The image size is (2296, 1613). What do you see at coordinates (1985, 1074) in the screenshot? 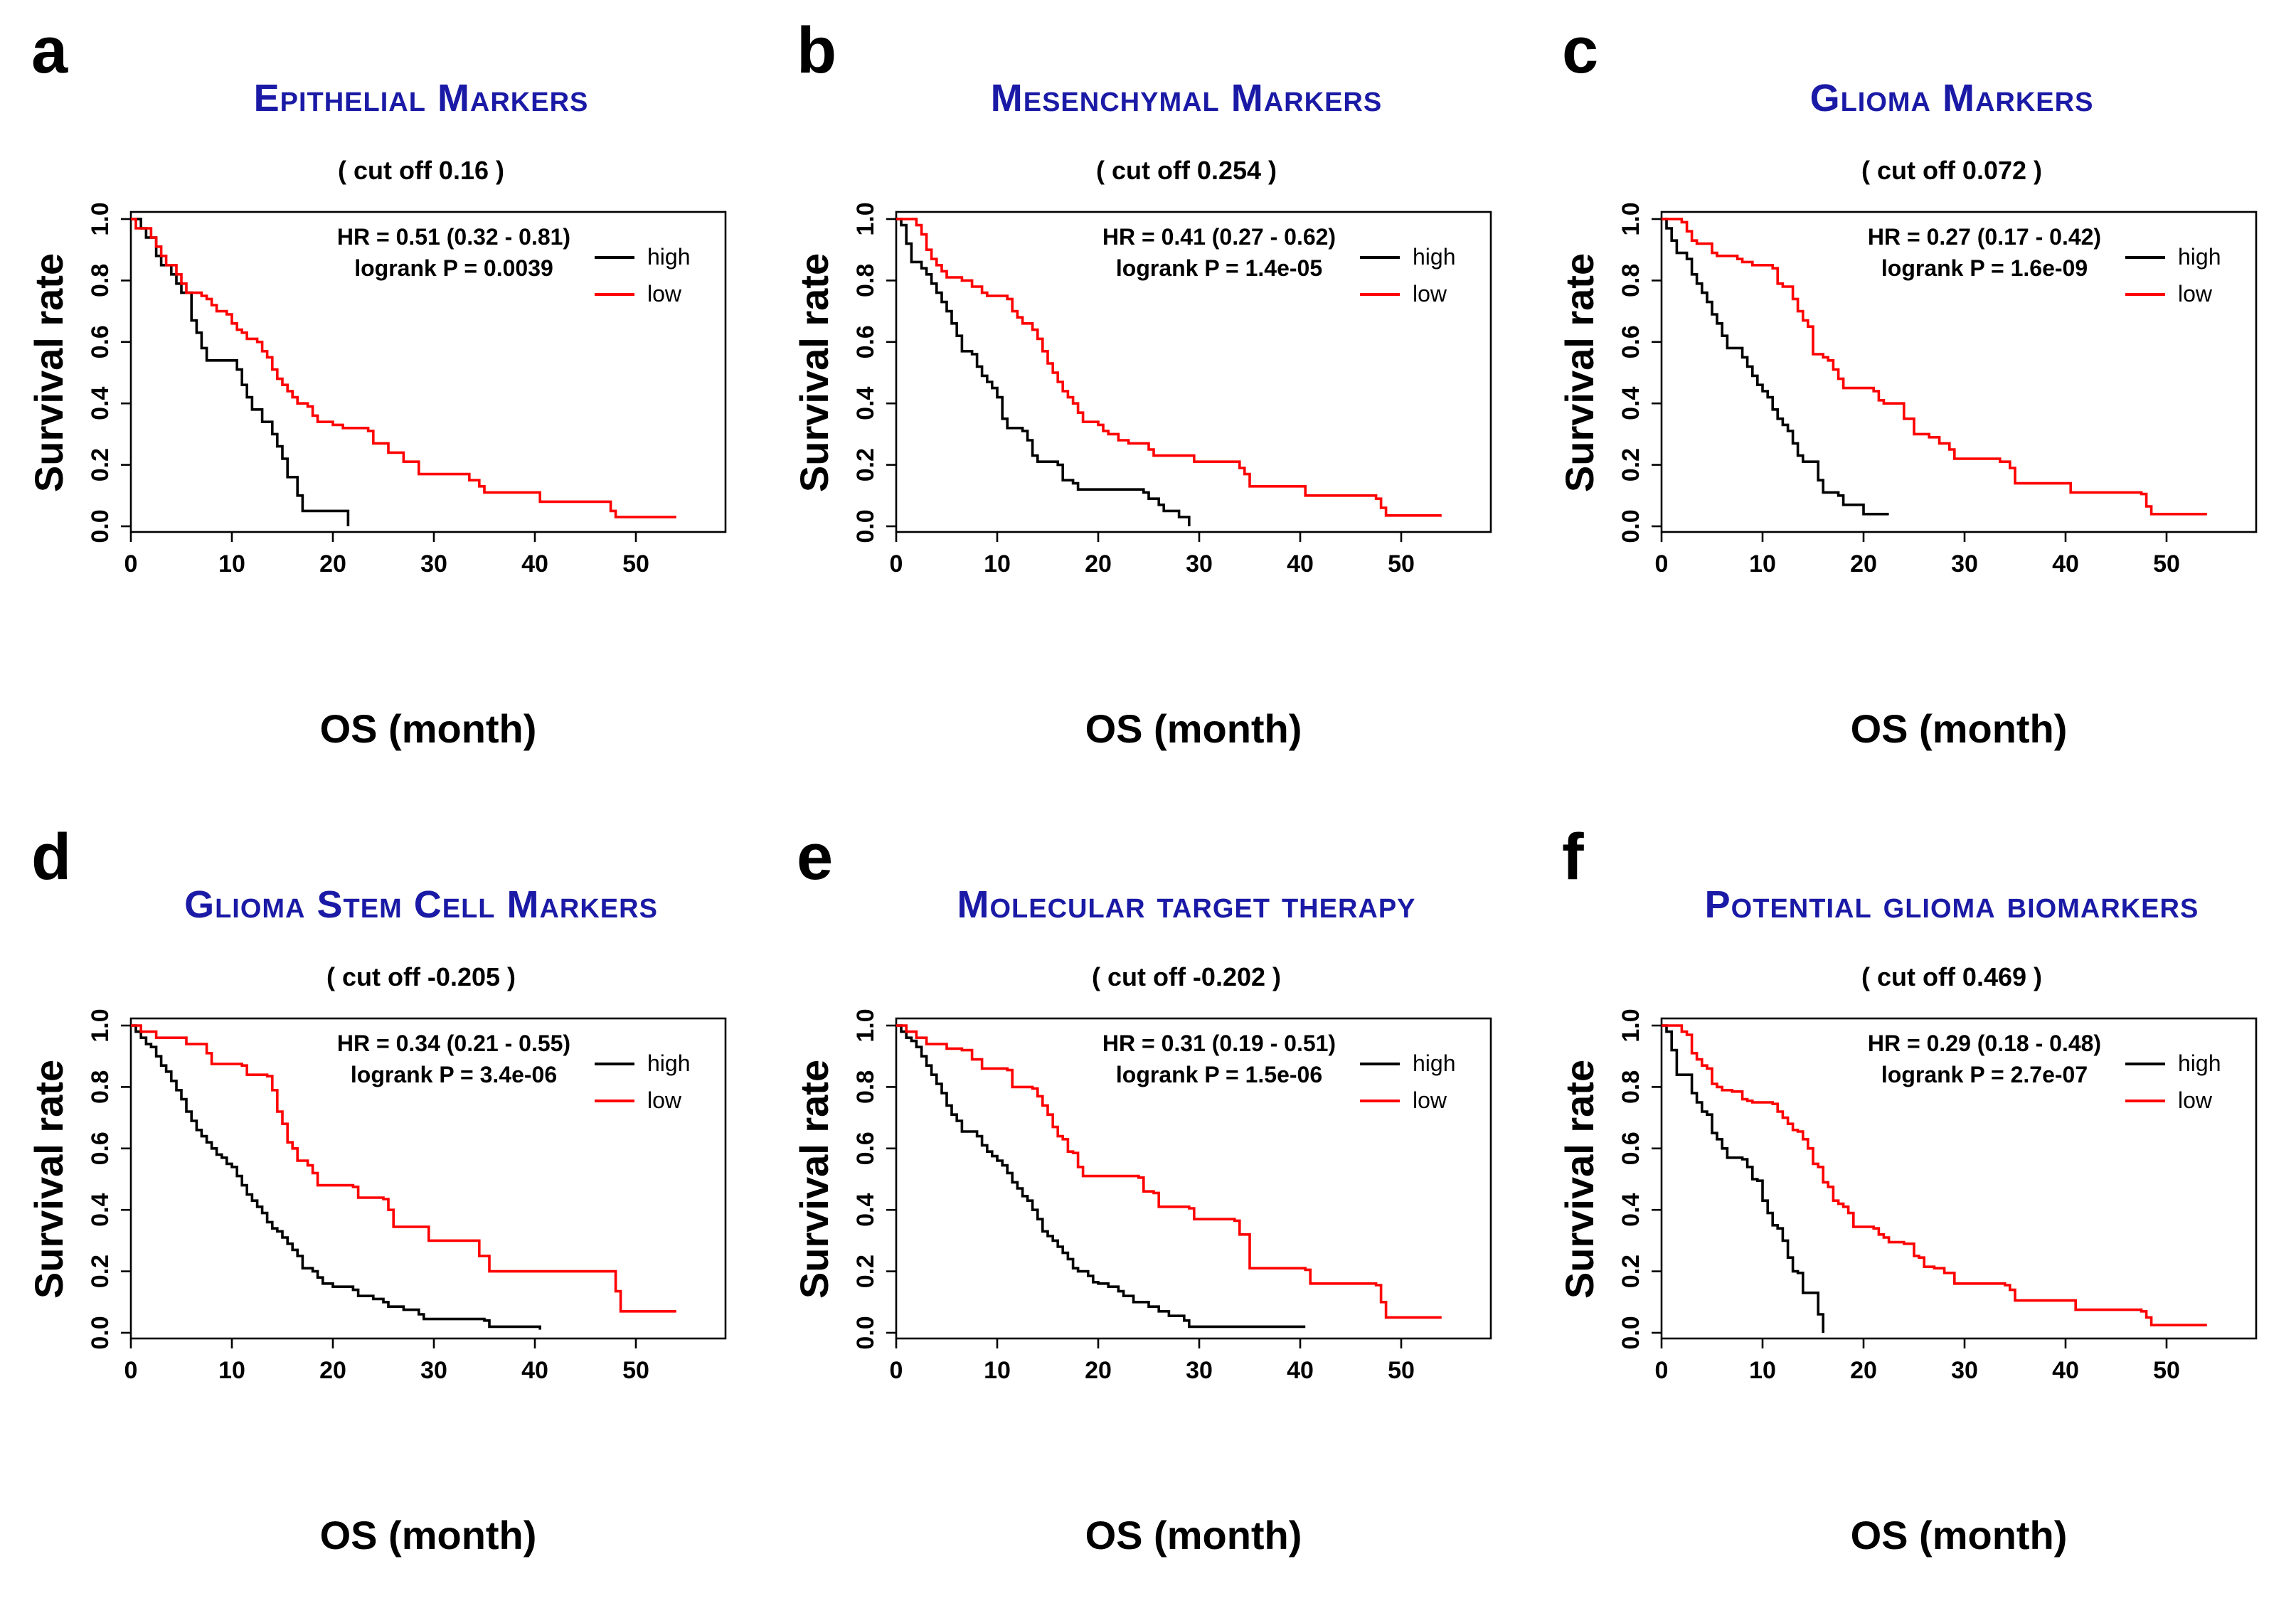
I see `logrank-annotation: logrank P = 2.7e-07` at bounding box center [1985, 1074].